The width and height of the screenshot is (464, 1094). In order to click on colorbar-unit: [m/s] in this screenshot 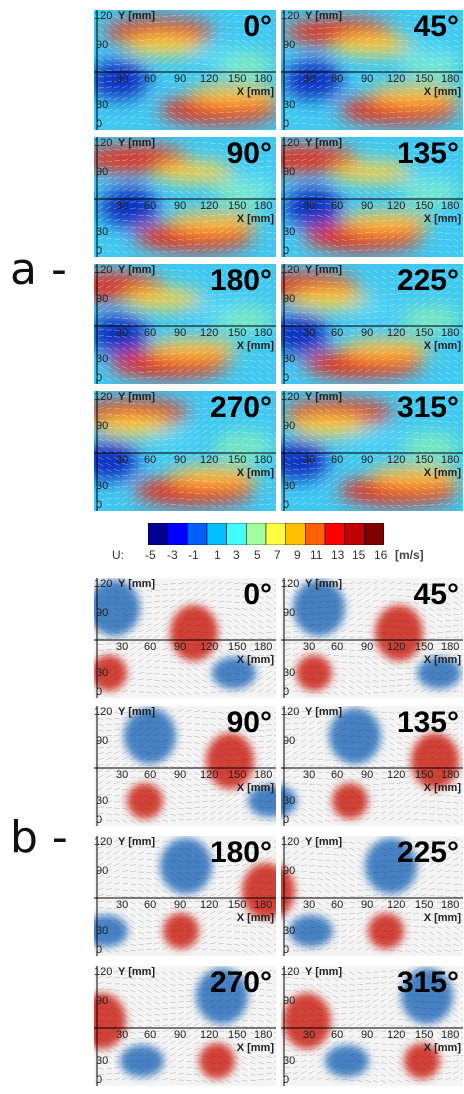, I will do `click(409, 555)`.